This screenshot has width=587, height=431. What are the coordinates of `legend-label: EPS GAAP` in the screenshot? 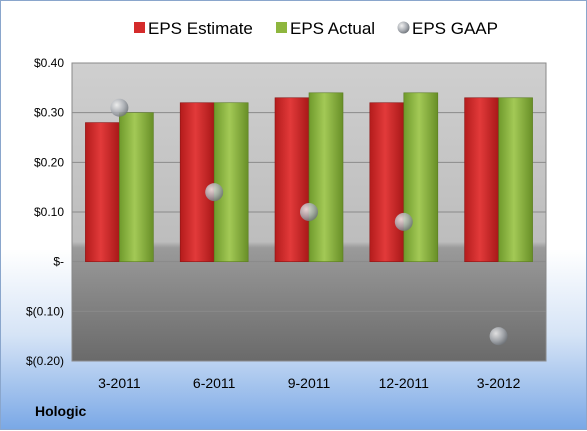 It's located at (455, 28).